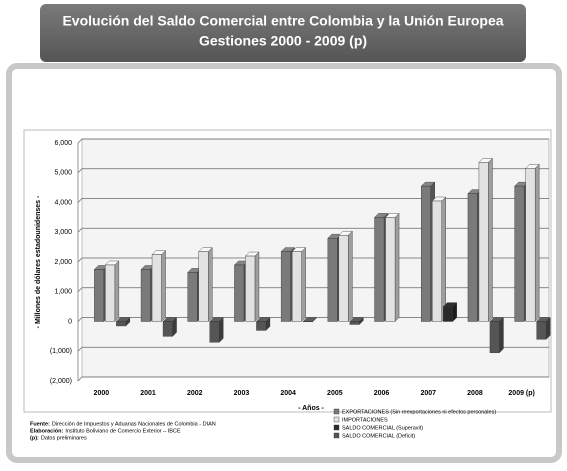 The height and width of the screenshot is (471, 567). What do you see at coordinates (64, 438) in the screenshot?
I see `note-text: Datos preliminares` at bounding box center [64, 438].